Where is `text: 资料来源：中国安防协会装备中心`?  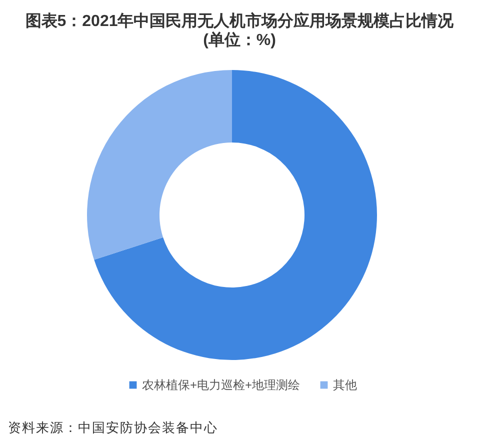 text: 资料来源：中国安防协会装备中心 is located at coordinates (113, 428).